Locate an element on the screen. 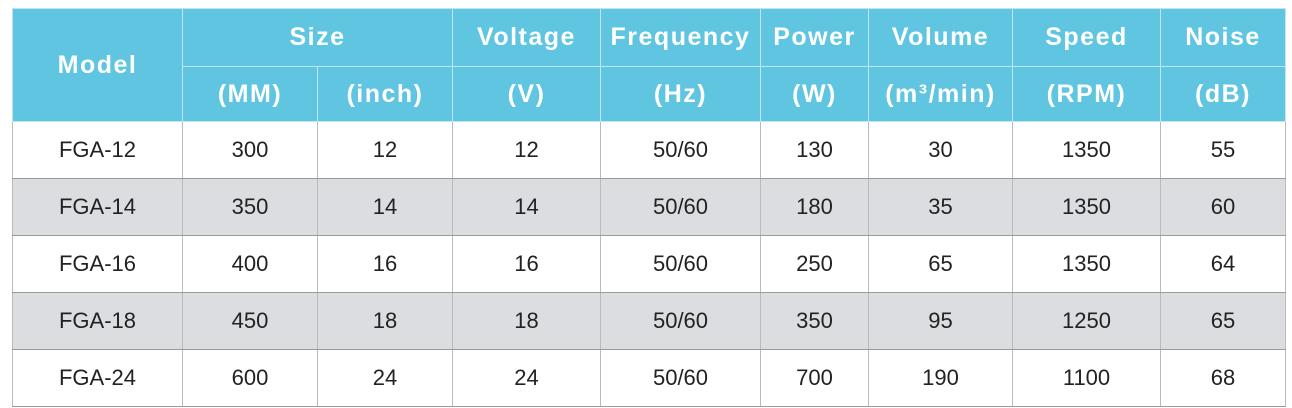  unit-cell: (MM) is located at coordinates (250, 94).